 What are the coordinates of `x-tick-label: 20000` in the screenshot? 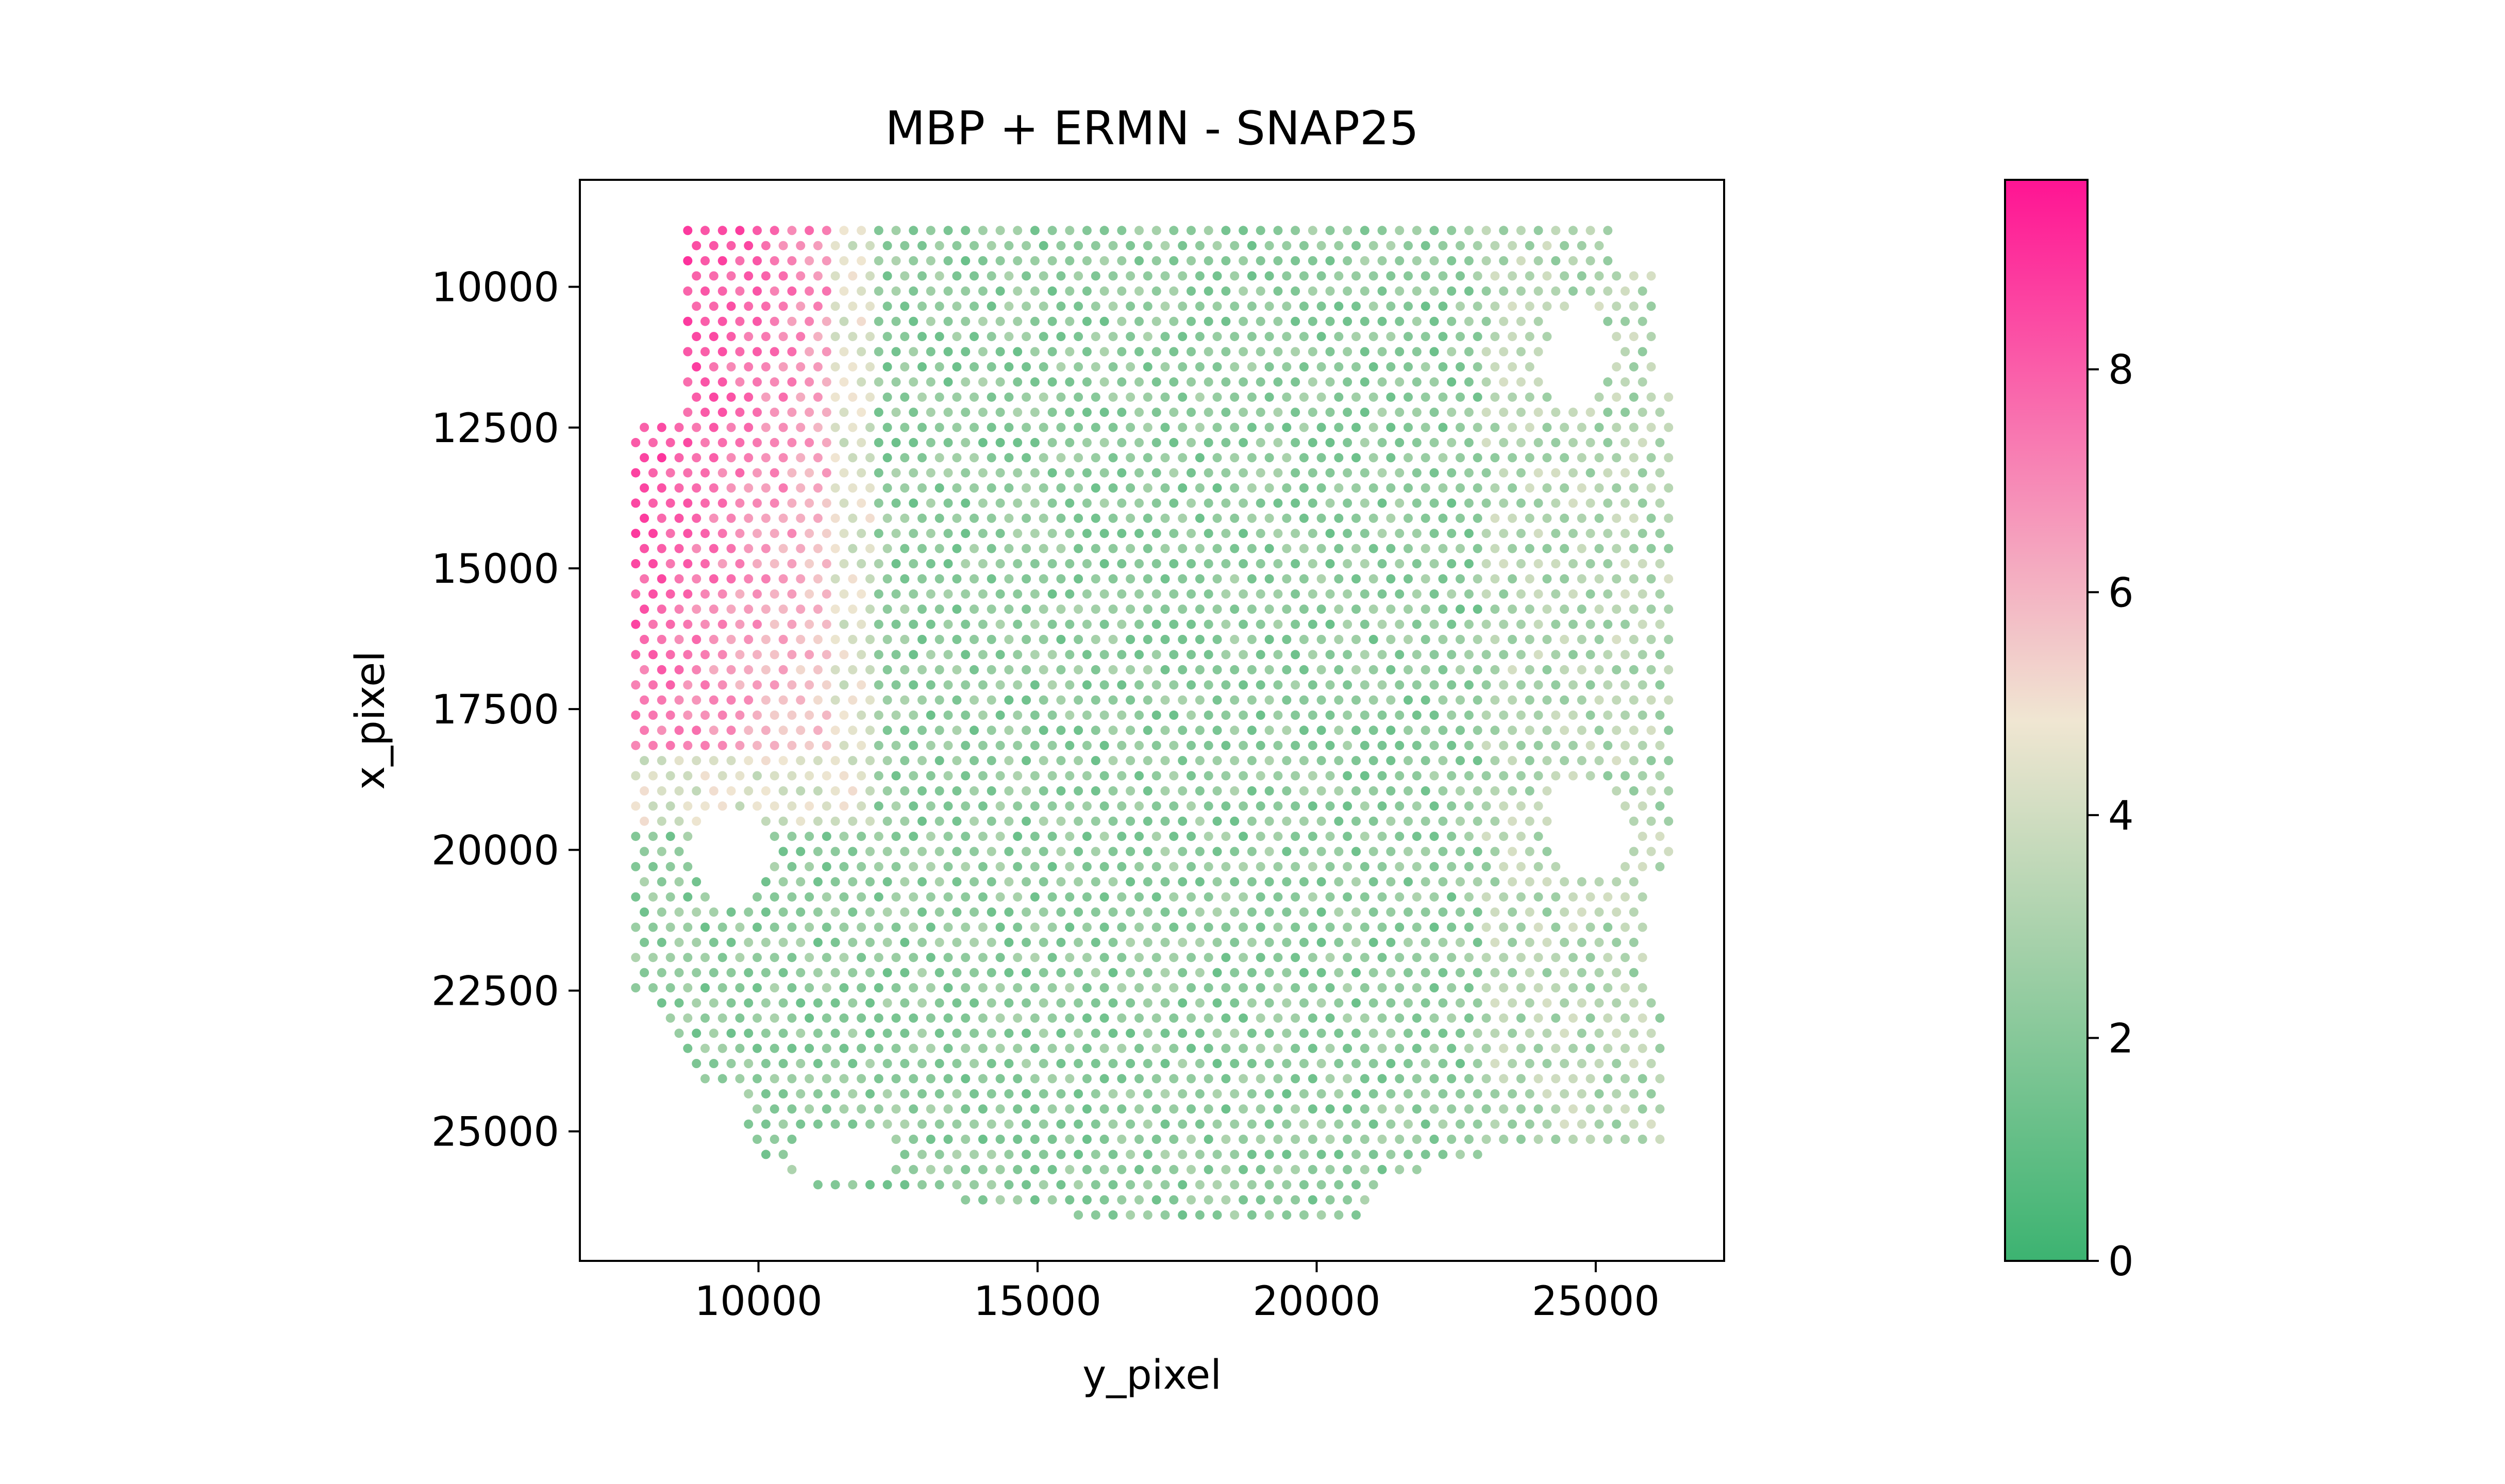 It's located at (1316, 1301).